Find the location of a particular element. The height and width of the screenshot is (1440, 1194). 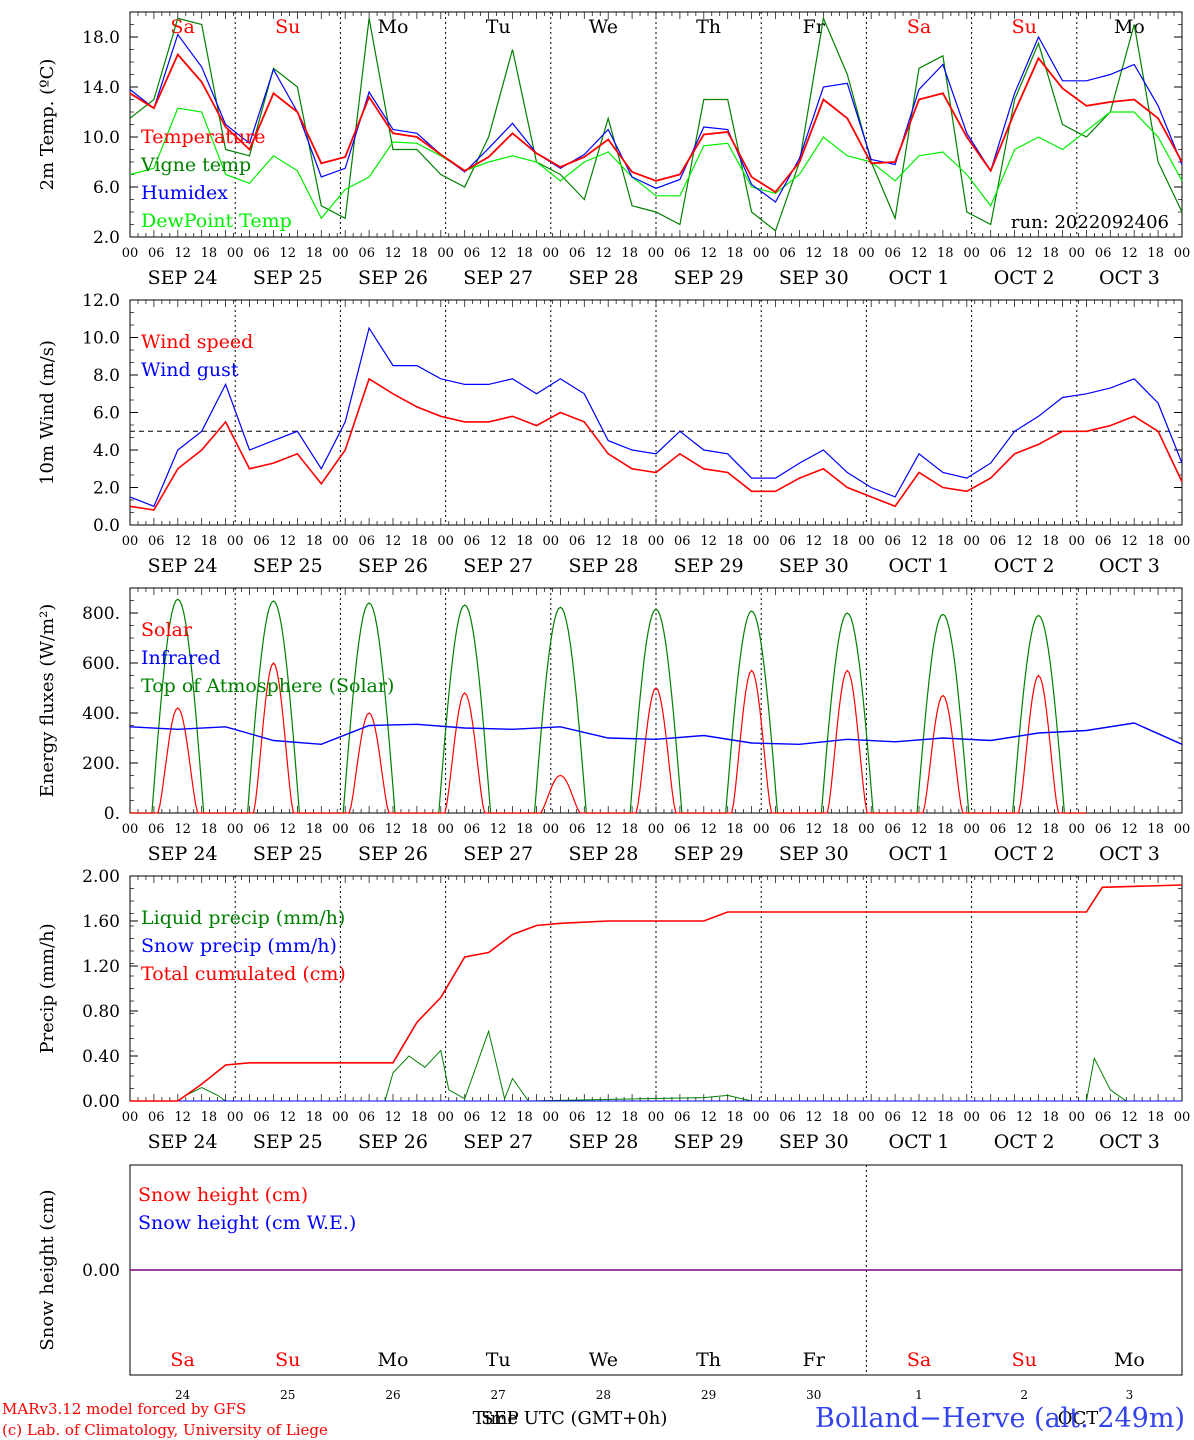

day-number-label: 24 is located at coordinates (183, 1395).